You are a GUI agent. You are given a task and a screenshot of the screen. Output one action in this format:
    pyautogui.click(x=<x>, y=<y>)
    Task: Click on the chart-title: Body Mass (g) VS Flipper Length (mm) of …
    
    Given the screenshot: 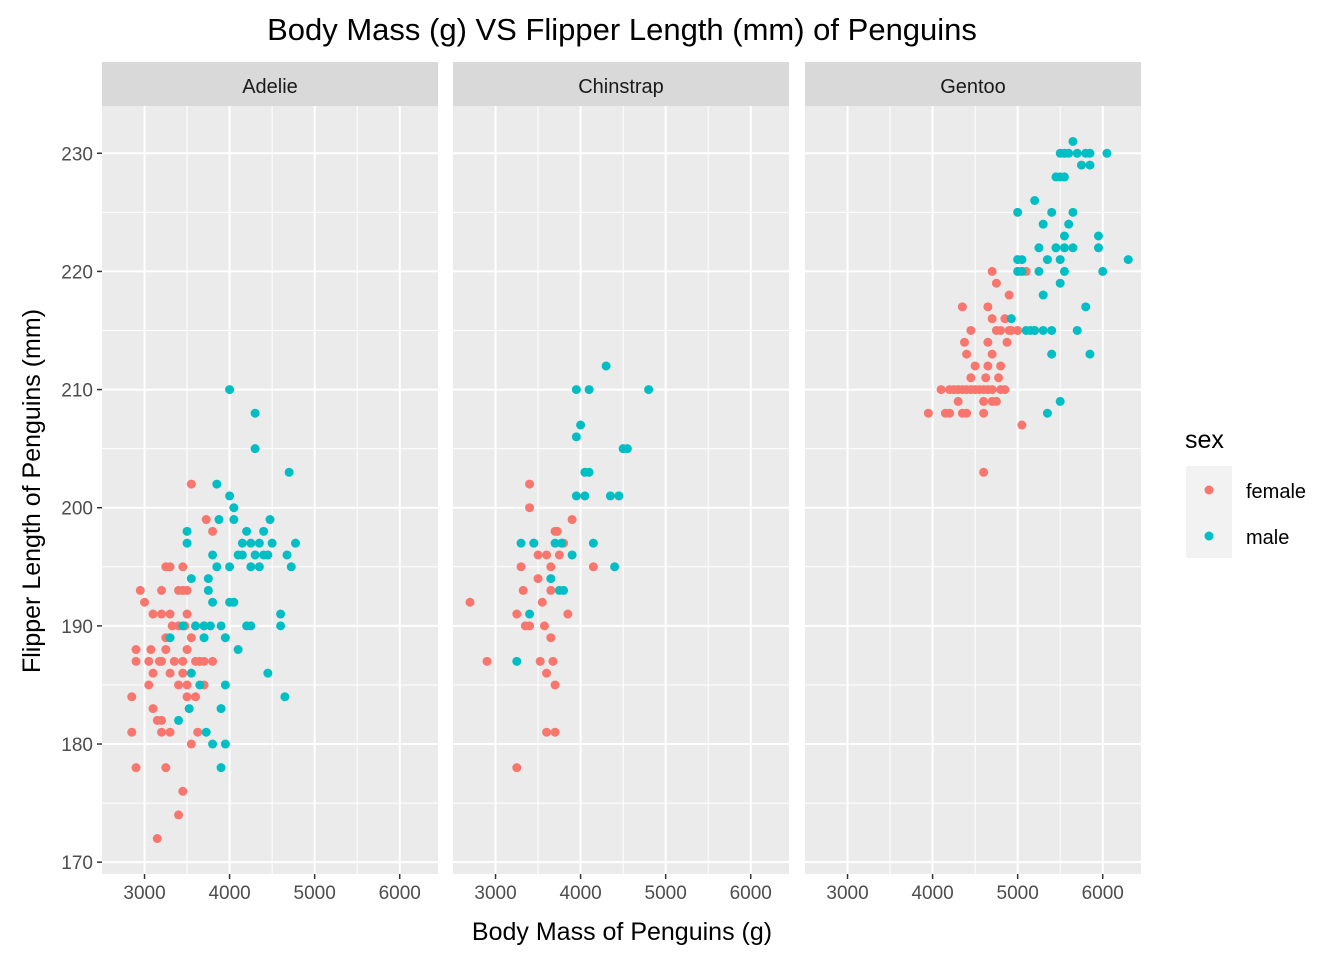 What is the action you would take?
    pyautogui.click(x=622, y=29)
    